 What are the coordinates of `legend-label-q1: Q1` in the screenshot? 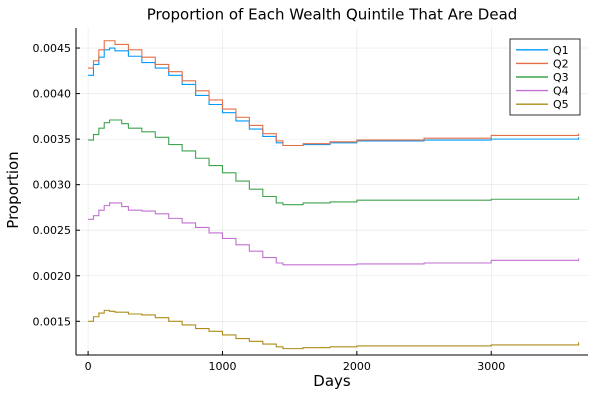 It's located at (561, 50).